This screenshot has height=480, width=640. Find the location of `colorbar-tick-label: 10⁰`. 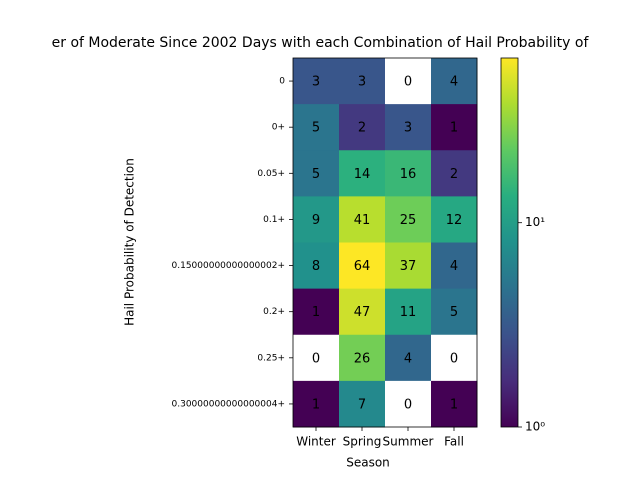

colorbar-tick-label: 10⁰ is located at coordinates (535, 427).